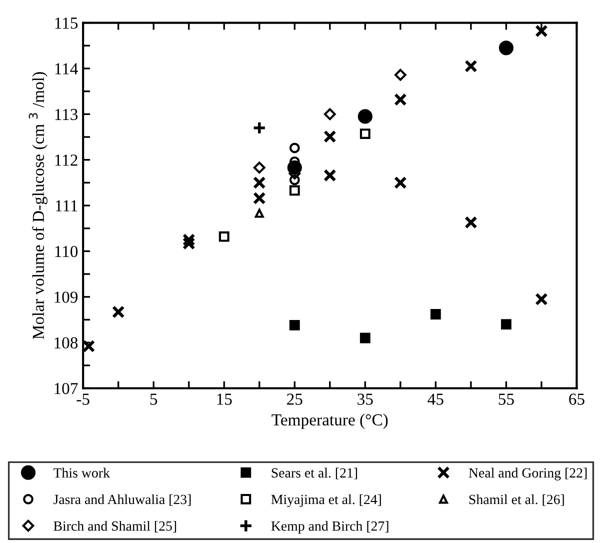 The image size is (602, 543). I want to click on x-tick-label: 65, so click(576, 399).